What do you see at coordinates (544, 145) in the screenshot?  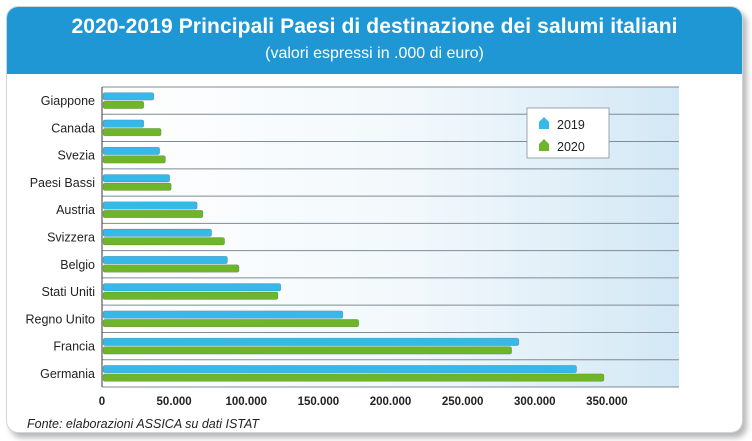 I see `legend-swatch-2020` at bounding box center [544, 145].